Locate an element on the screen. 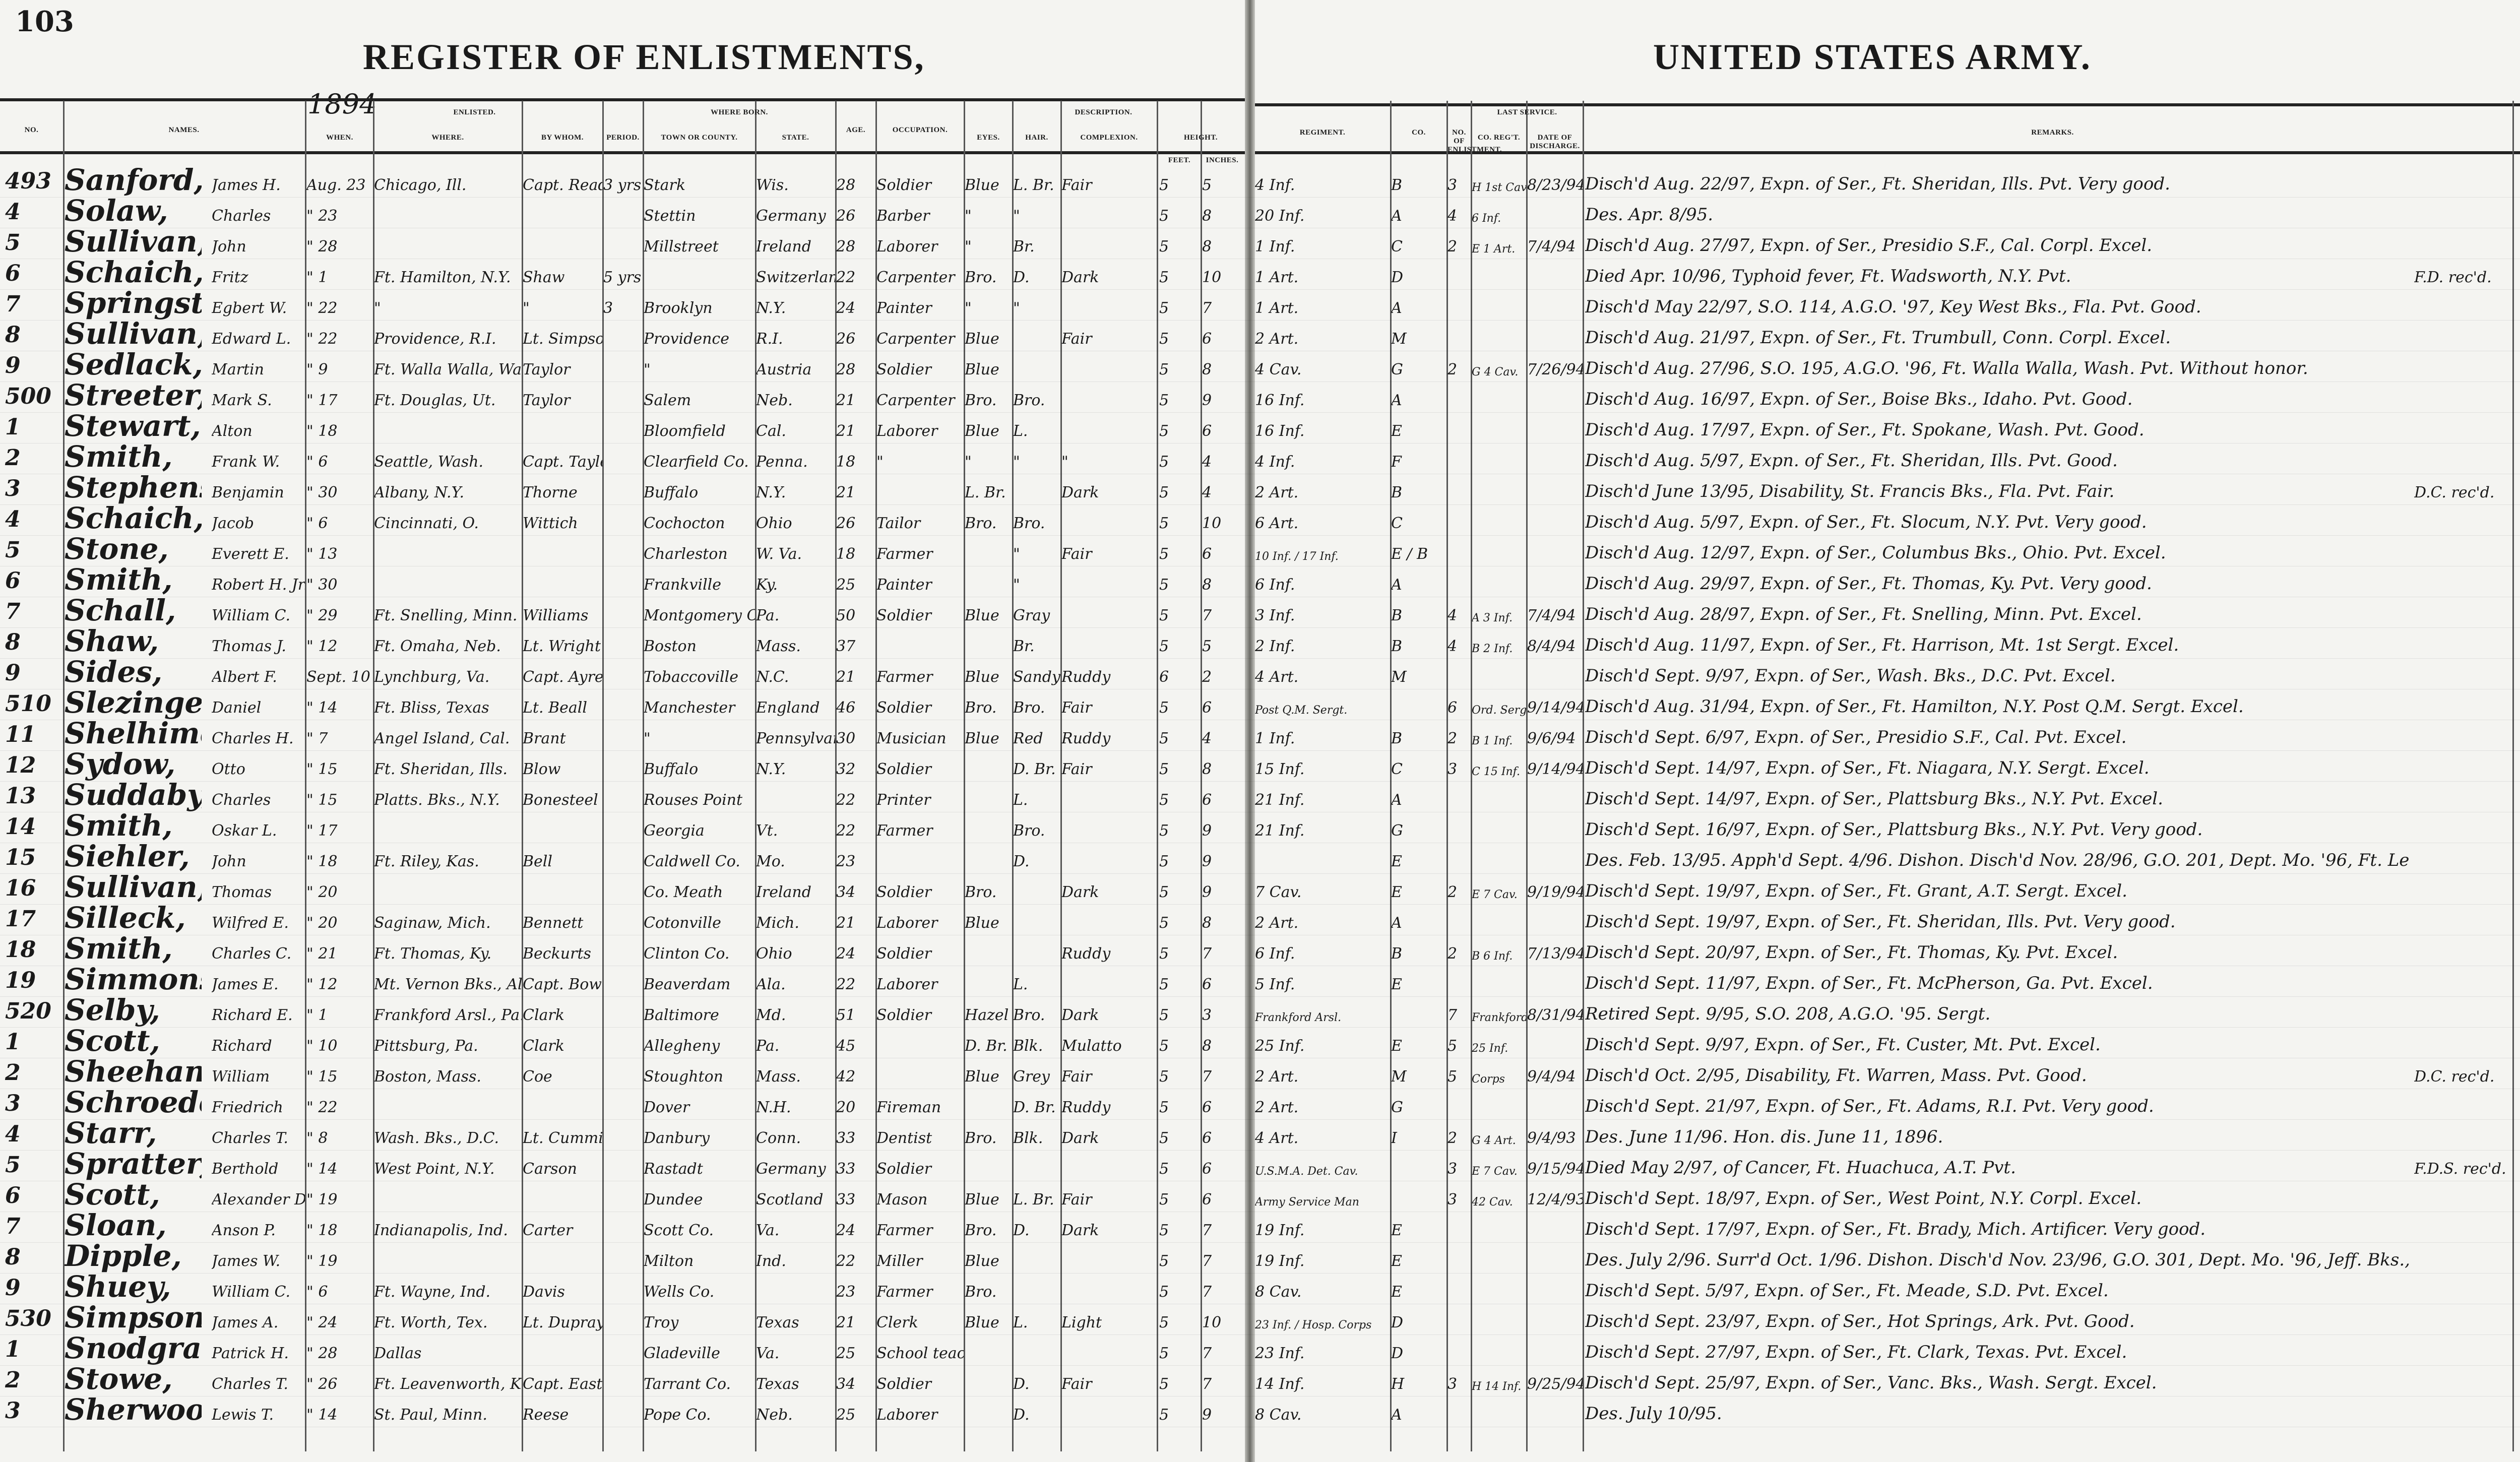  cell-where: Indianapolis, Ind. is located at coordinates (441, 1231).